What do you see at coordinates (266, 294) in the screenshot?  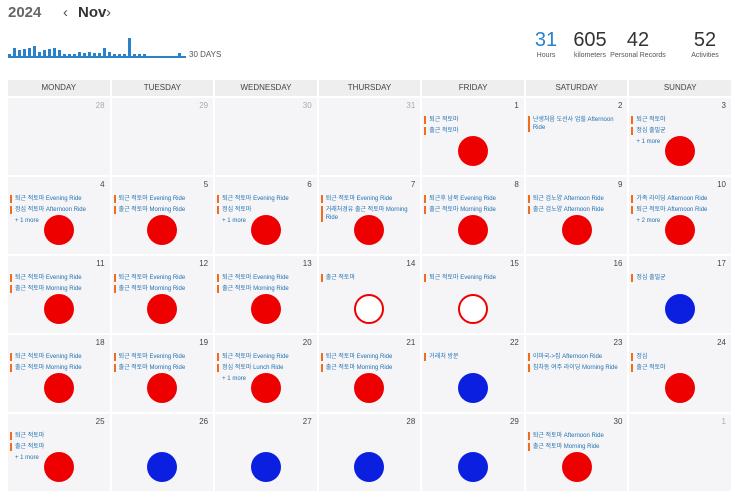 I see `calendar-day: 13 퇴근 적토마 Evening Ride 출근 적토마 Morning Ride` at bounding box center [266, 294].